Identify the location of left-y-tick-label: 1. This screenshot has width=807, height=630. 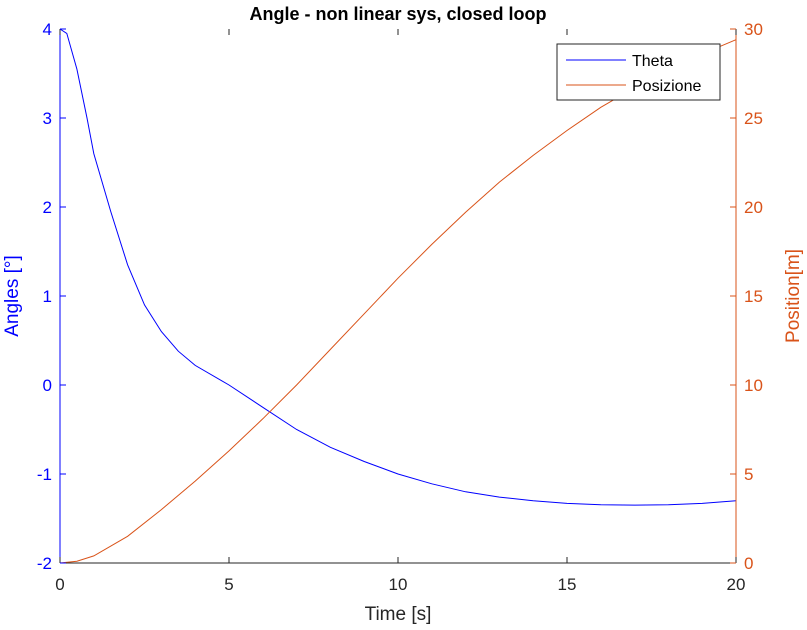
(47, 296).